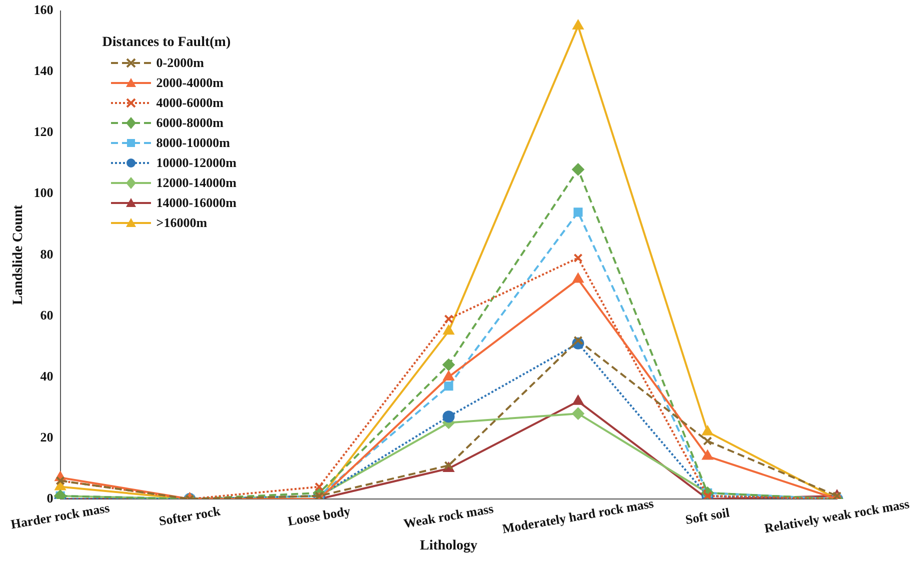 This screenshot has width=919, height=561. What do you see at coordinates (44, 192) in the screenshot?
I see `y-tick-label: 100` at bounding box center [44, 192].